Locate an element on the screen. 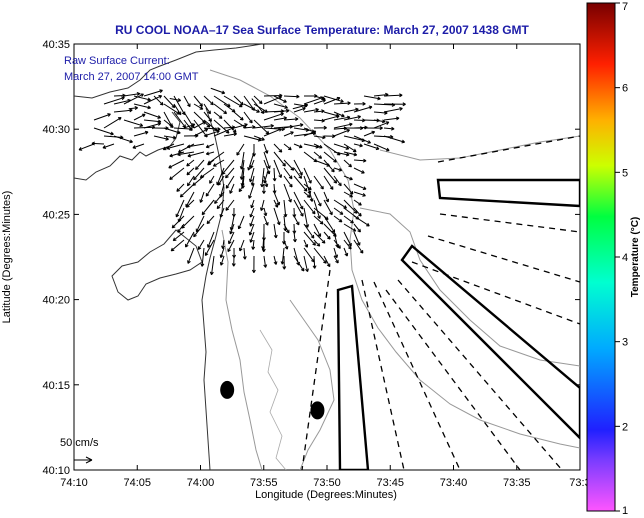 This screenshot has width=644, height=518. y-tick-label: 40:15 is located at coordinates (56, 386).